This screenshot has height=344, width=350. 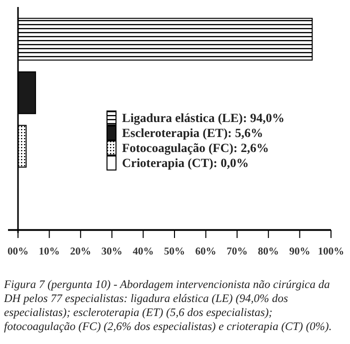 I want to click on x-tick-label: 30%, so click(x=111, y=252).